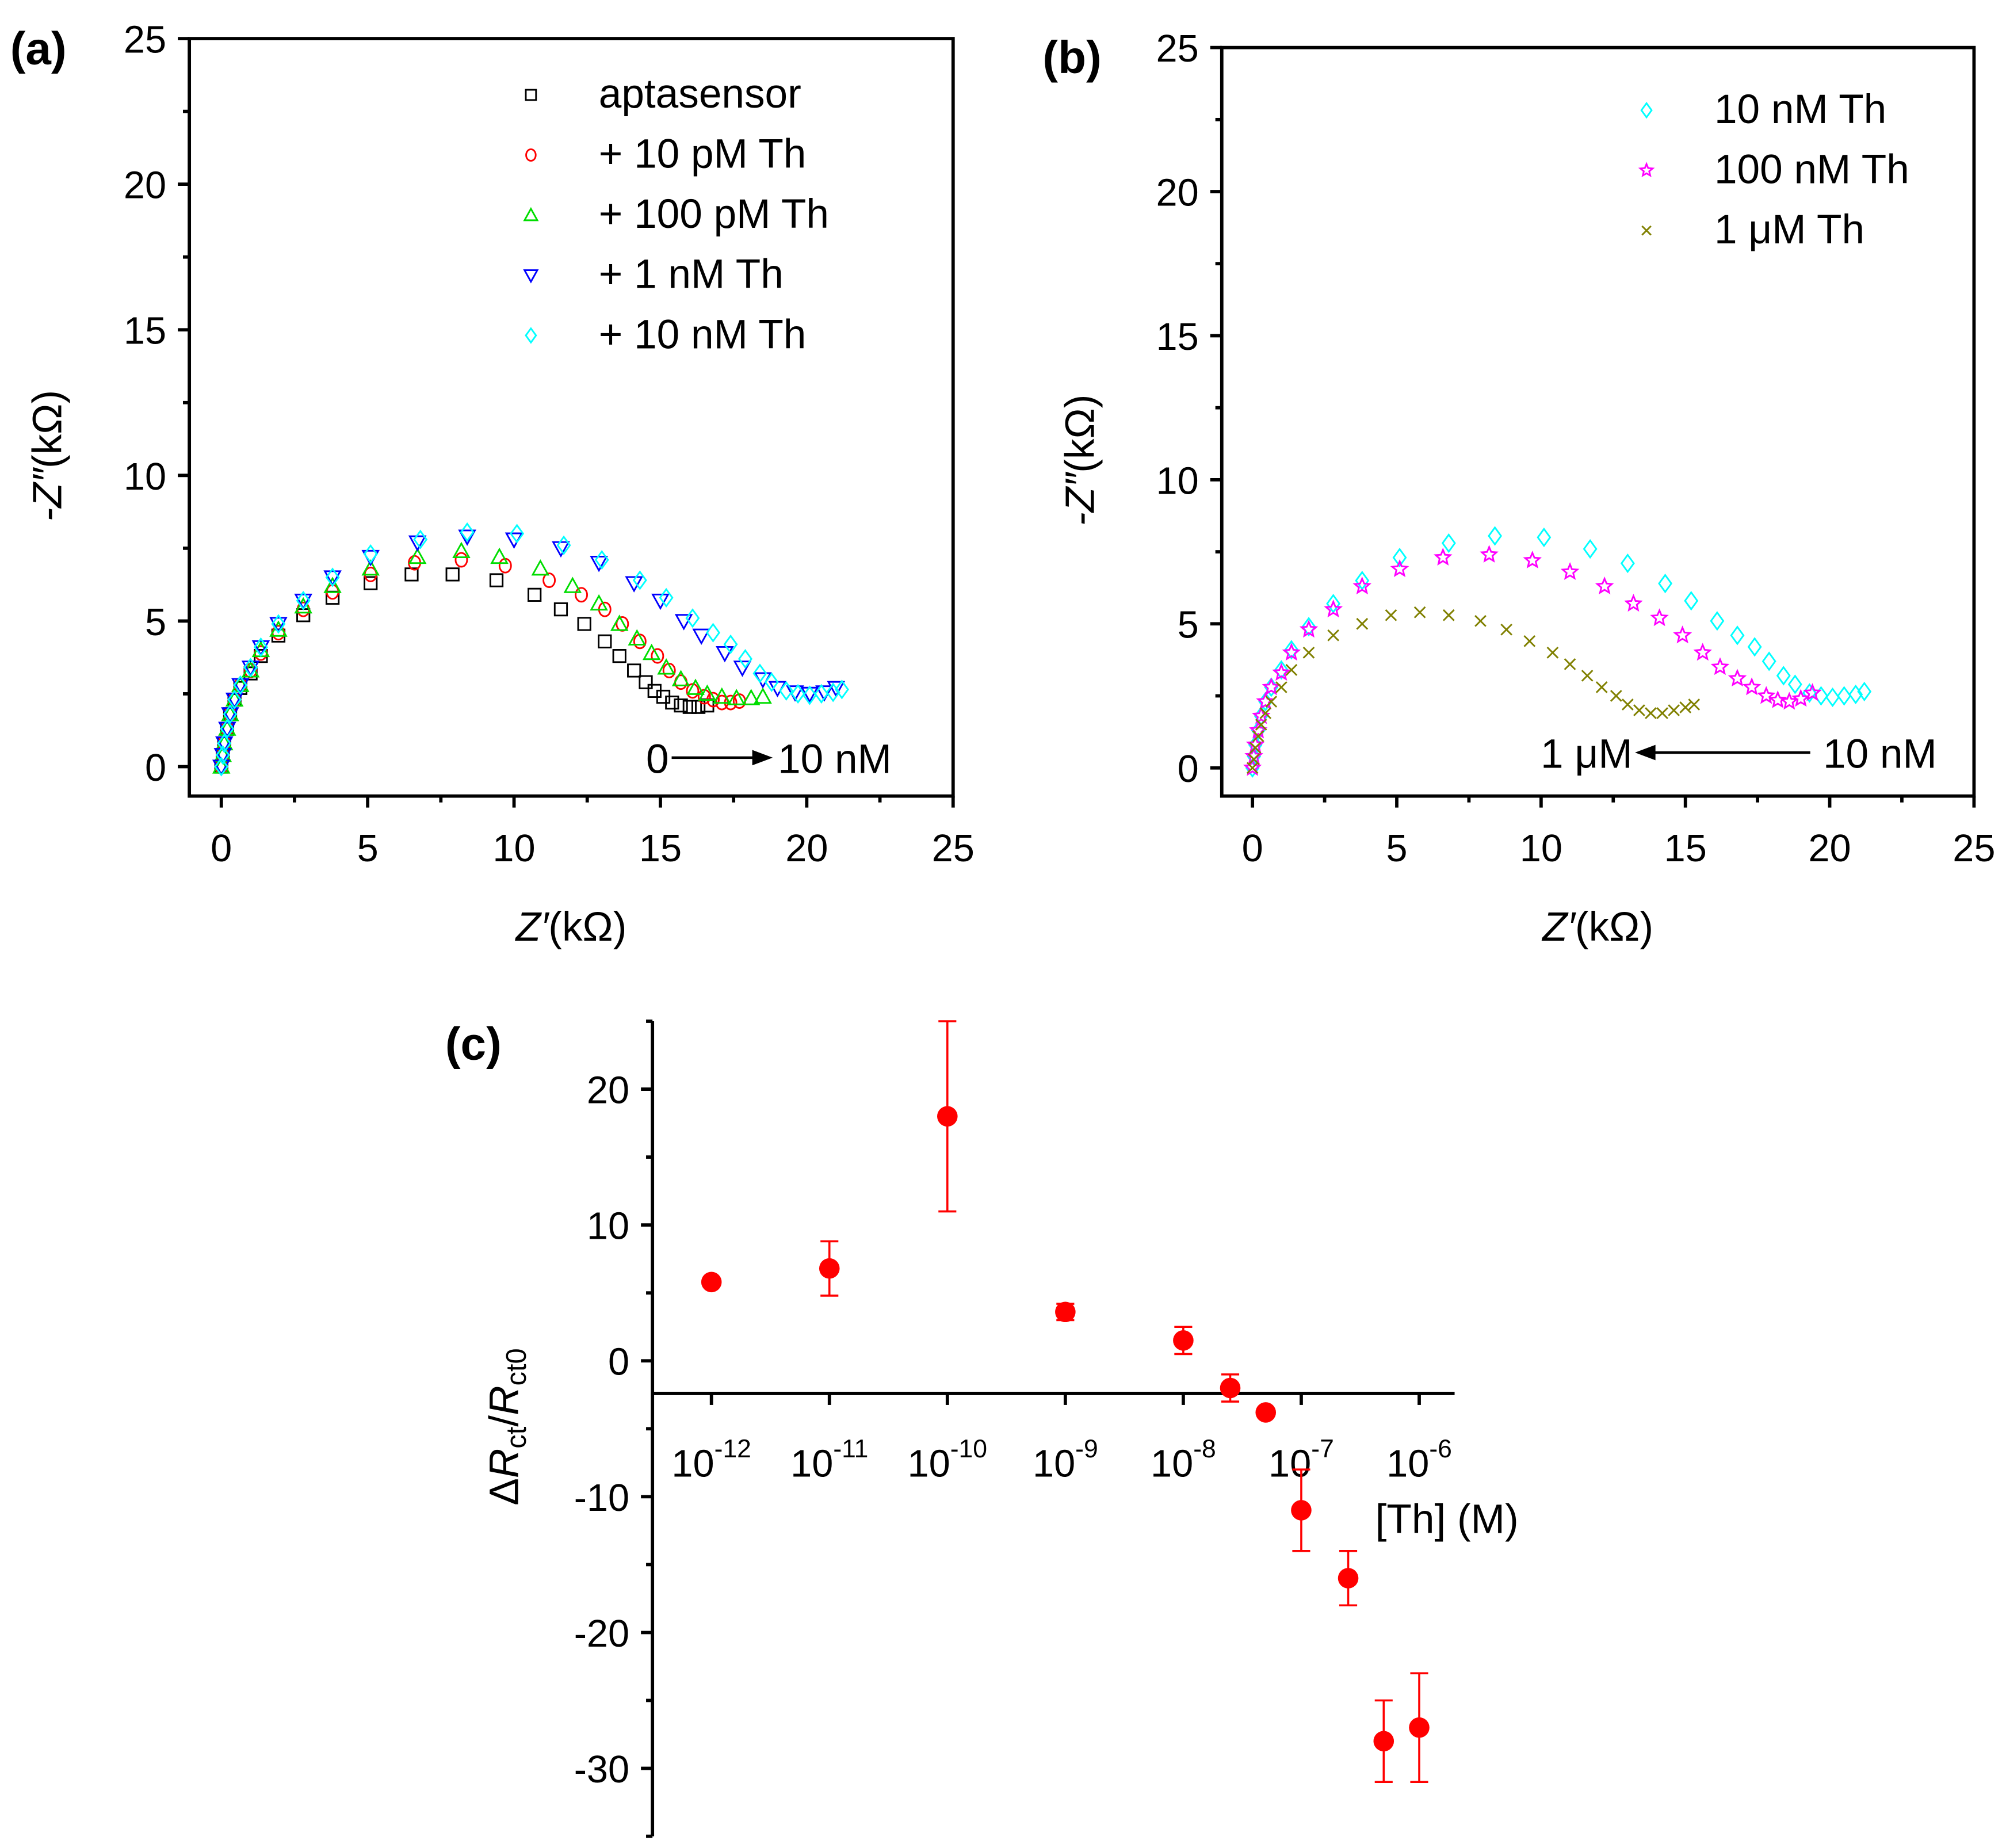 This screenshot has height=1848, width=2006. What do you see at coordinates (1541, 848) in the screenshot?
I see `x-tick-label: 10` at bounding box center [1541, 848].